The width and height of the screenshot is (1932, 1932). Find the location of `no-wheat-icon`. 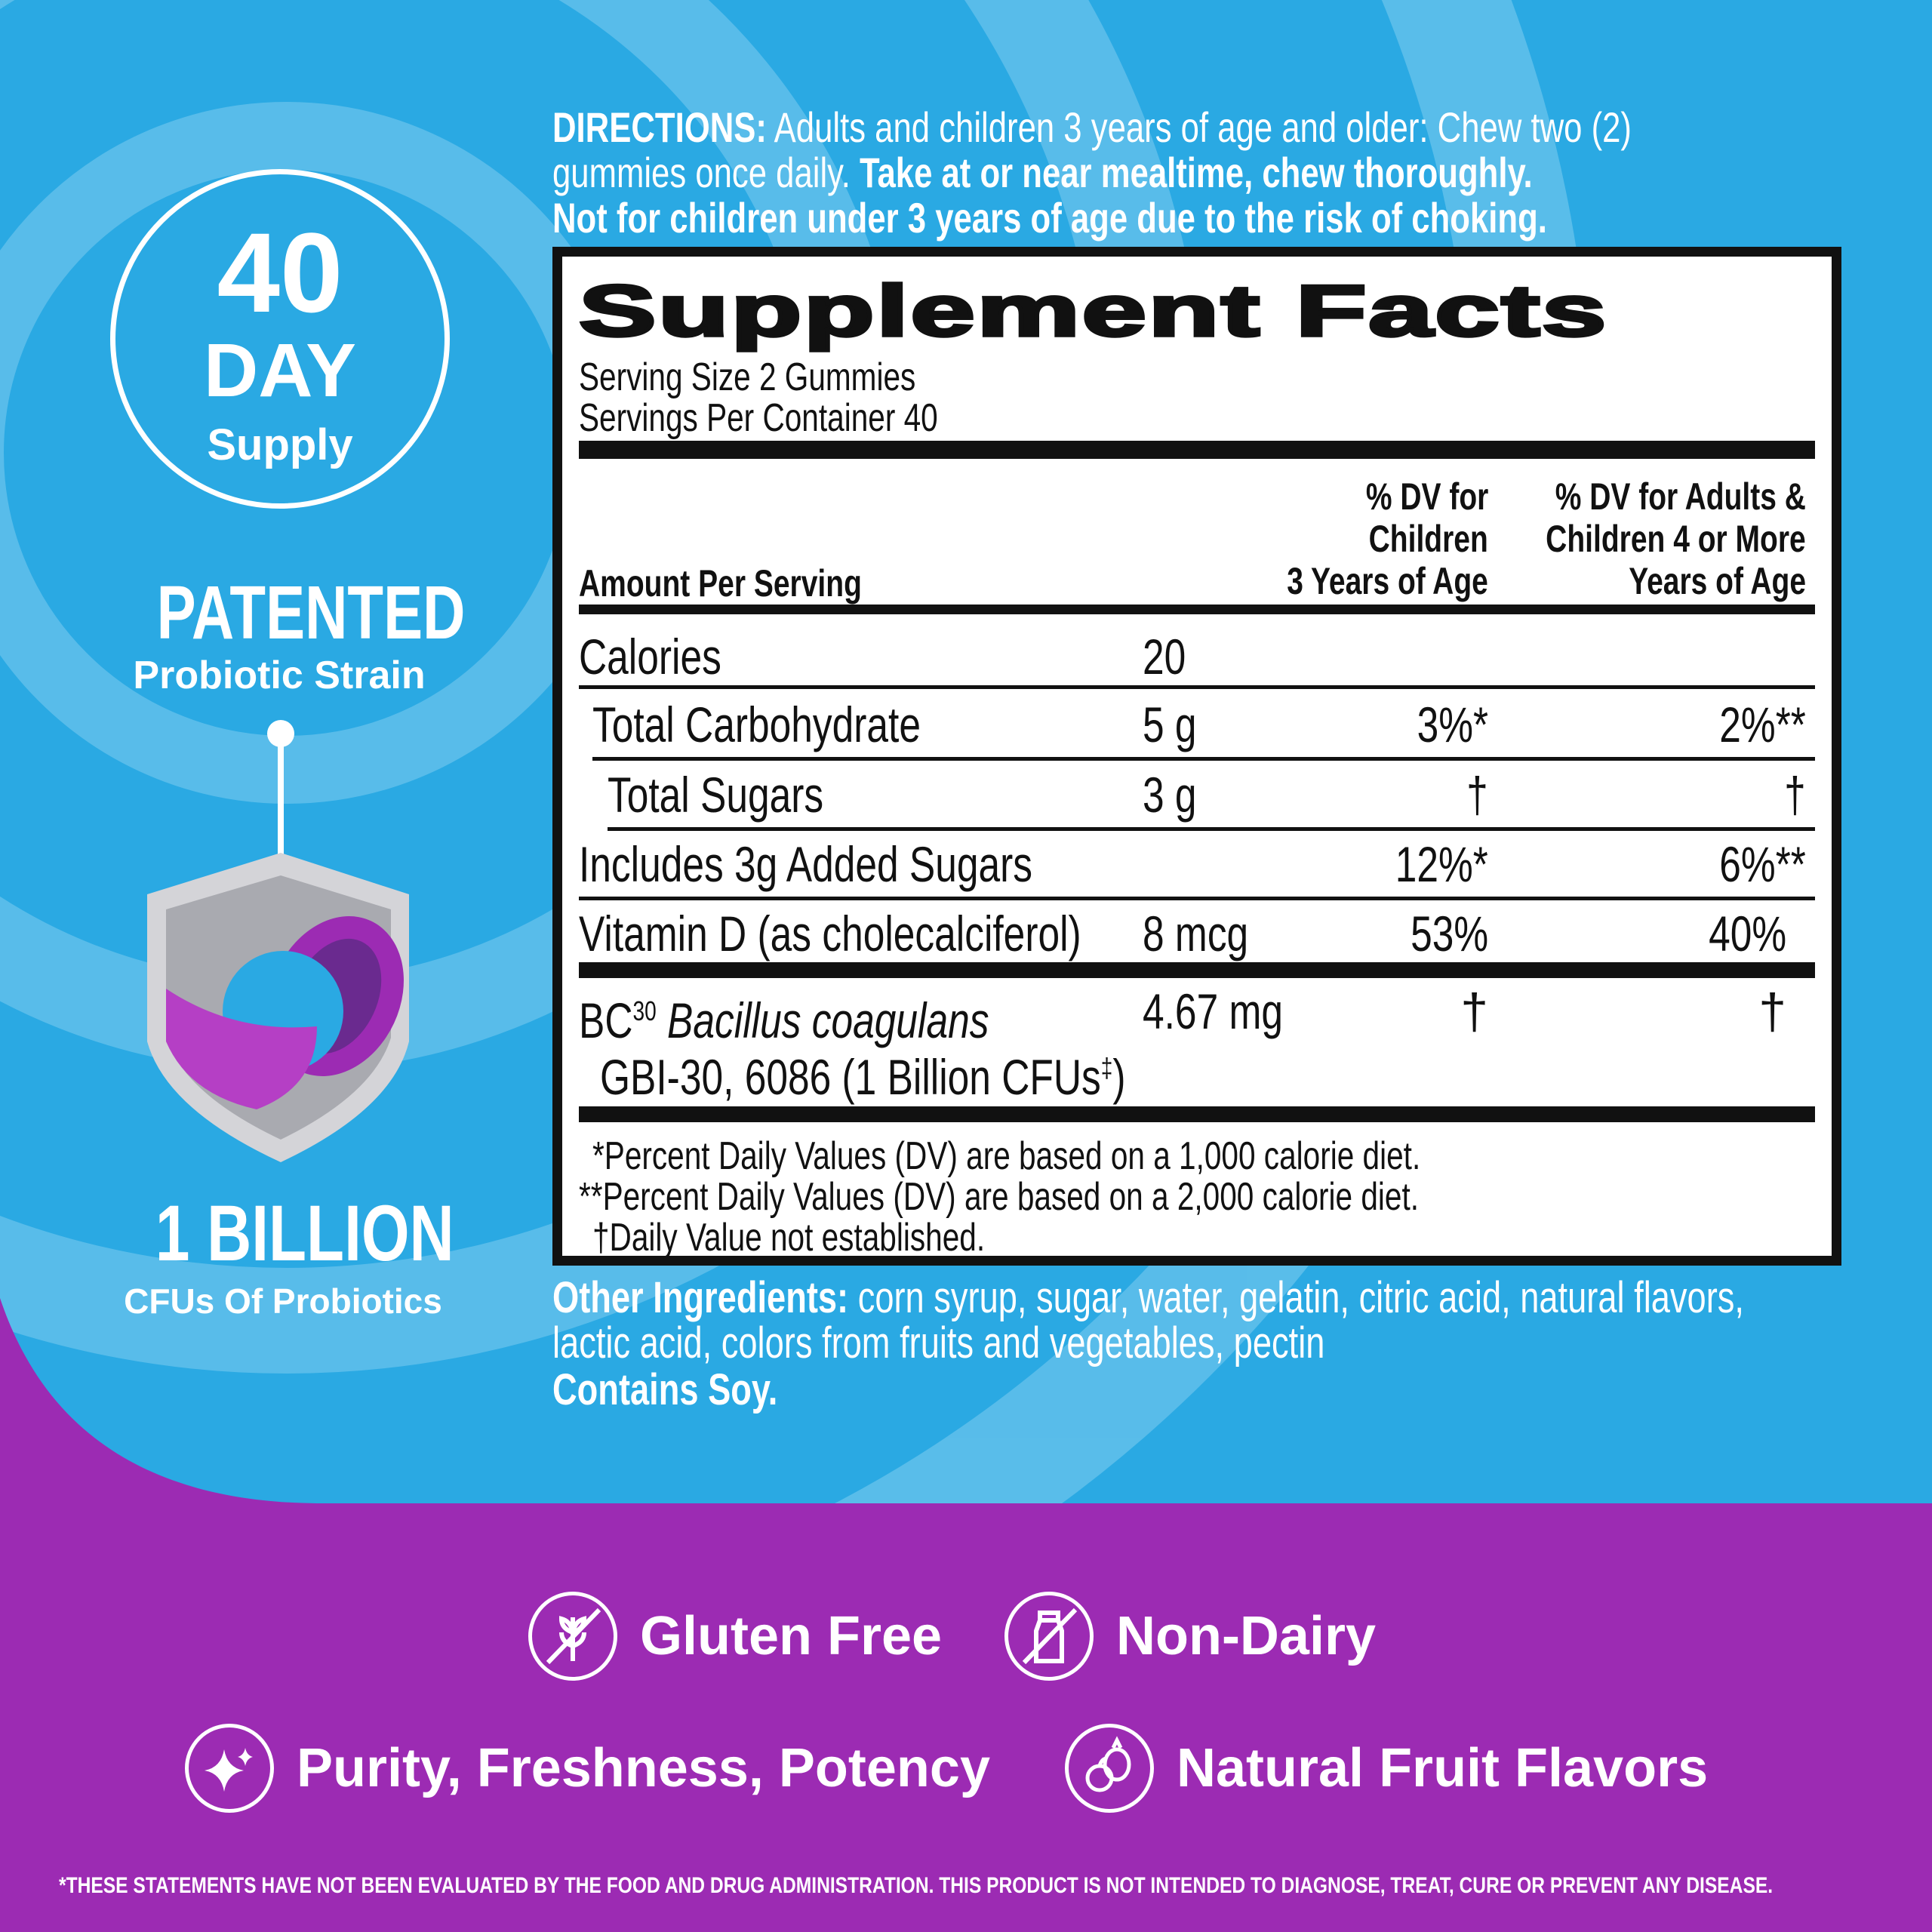

no-wheat-icon is located at coordinates (572, 1636).